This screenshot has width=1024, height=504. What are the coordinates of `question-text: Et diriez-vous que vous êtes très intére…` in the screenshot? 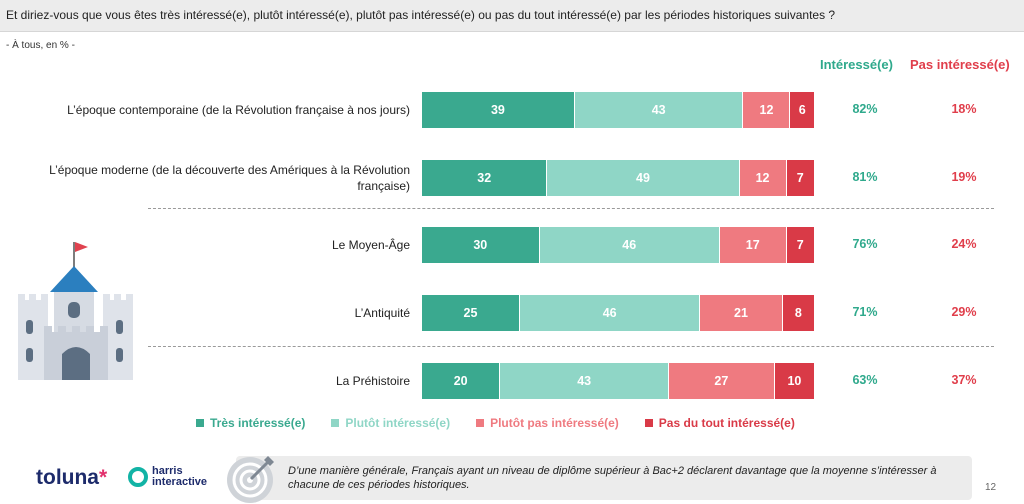 It's located at (421, 15).